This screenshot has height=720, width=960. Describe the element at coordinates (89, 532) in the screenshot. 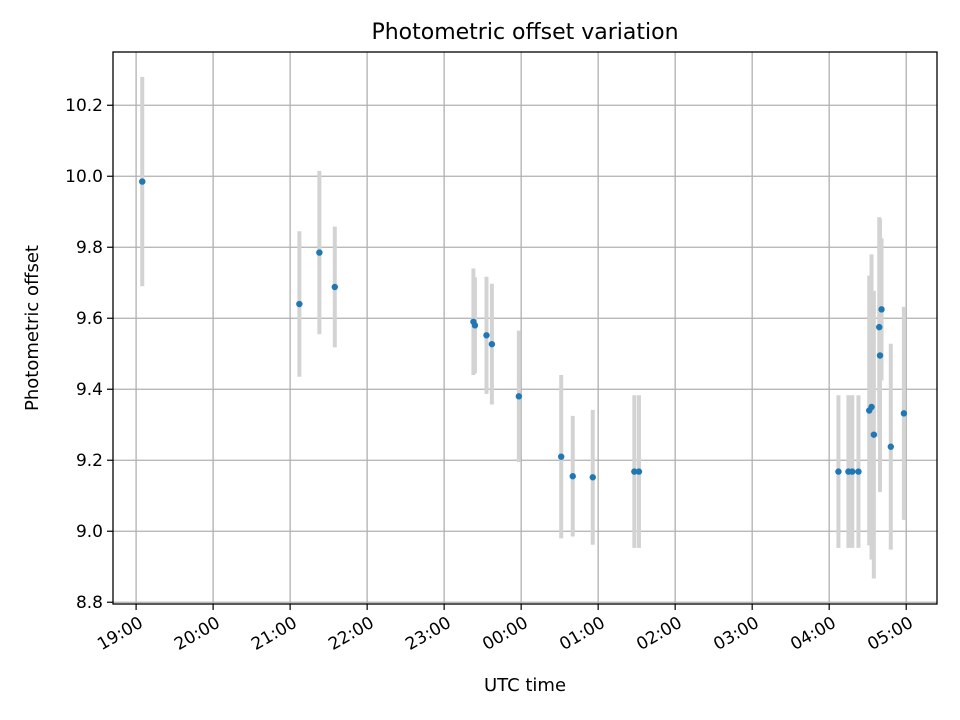

I see `y-tick-label: 9.0` at that location.